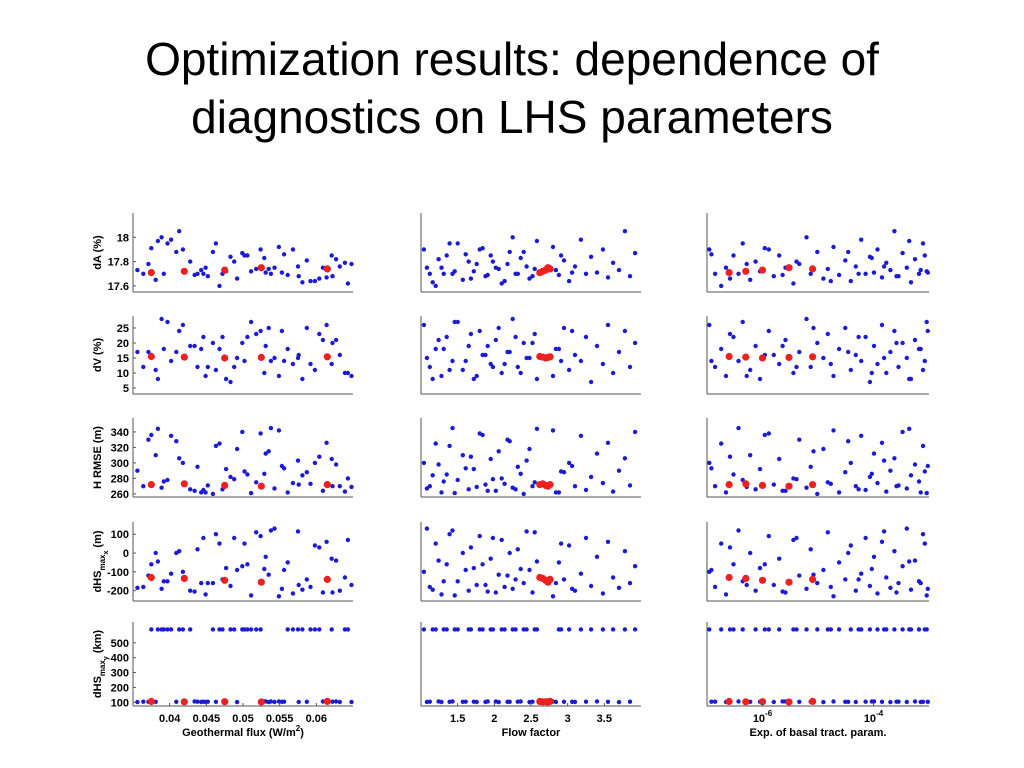  Describe the element at coordinates (207, 719) in the screenshot. I see `xtick-label-c0-1: 0.045` at that location.